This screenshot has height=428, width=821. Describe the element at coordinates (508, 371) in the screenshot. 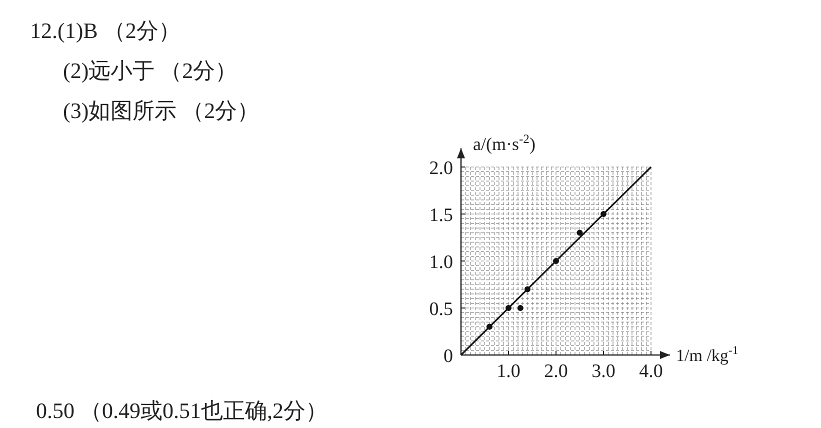

I see `x-tick-label: 1.0` at that location.